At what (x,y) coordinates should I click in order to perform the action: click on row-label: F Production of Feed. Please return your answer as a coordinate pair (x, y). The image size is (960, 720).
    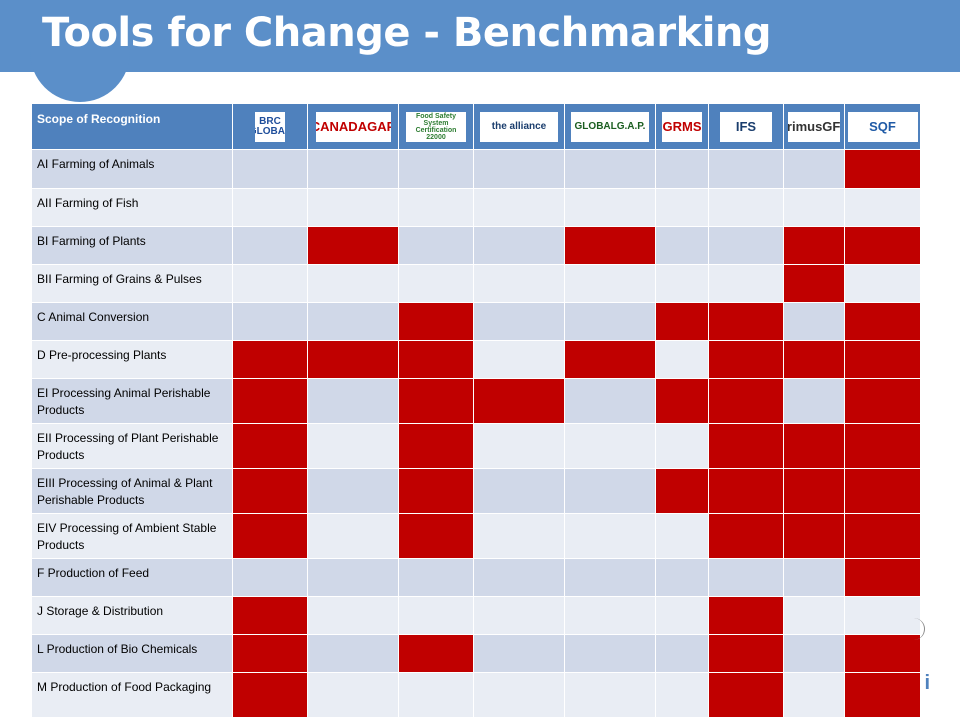
    Looking at the image, I should click on (132, 577).